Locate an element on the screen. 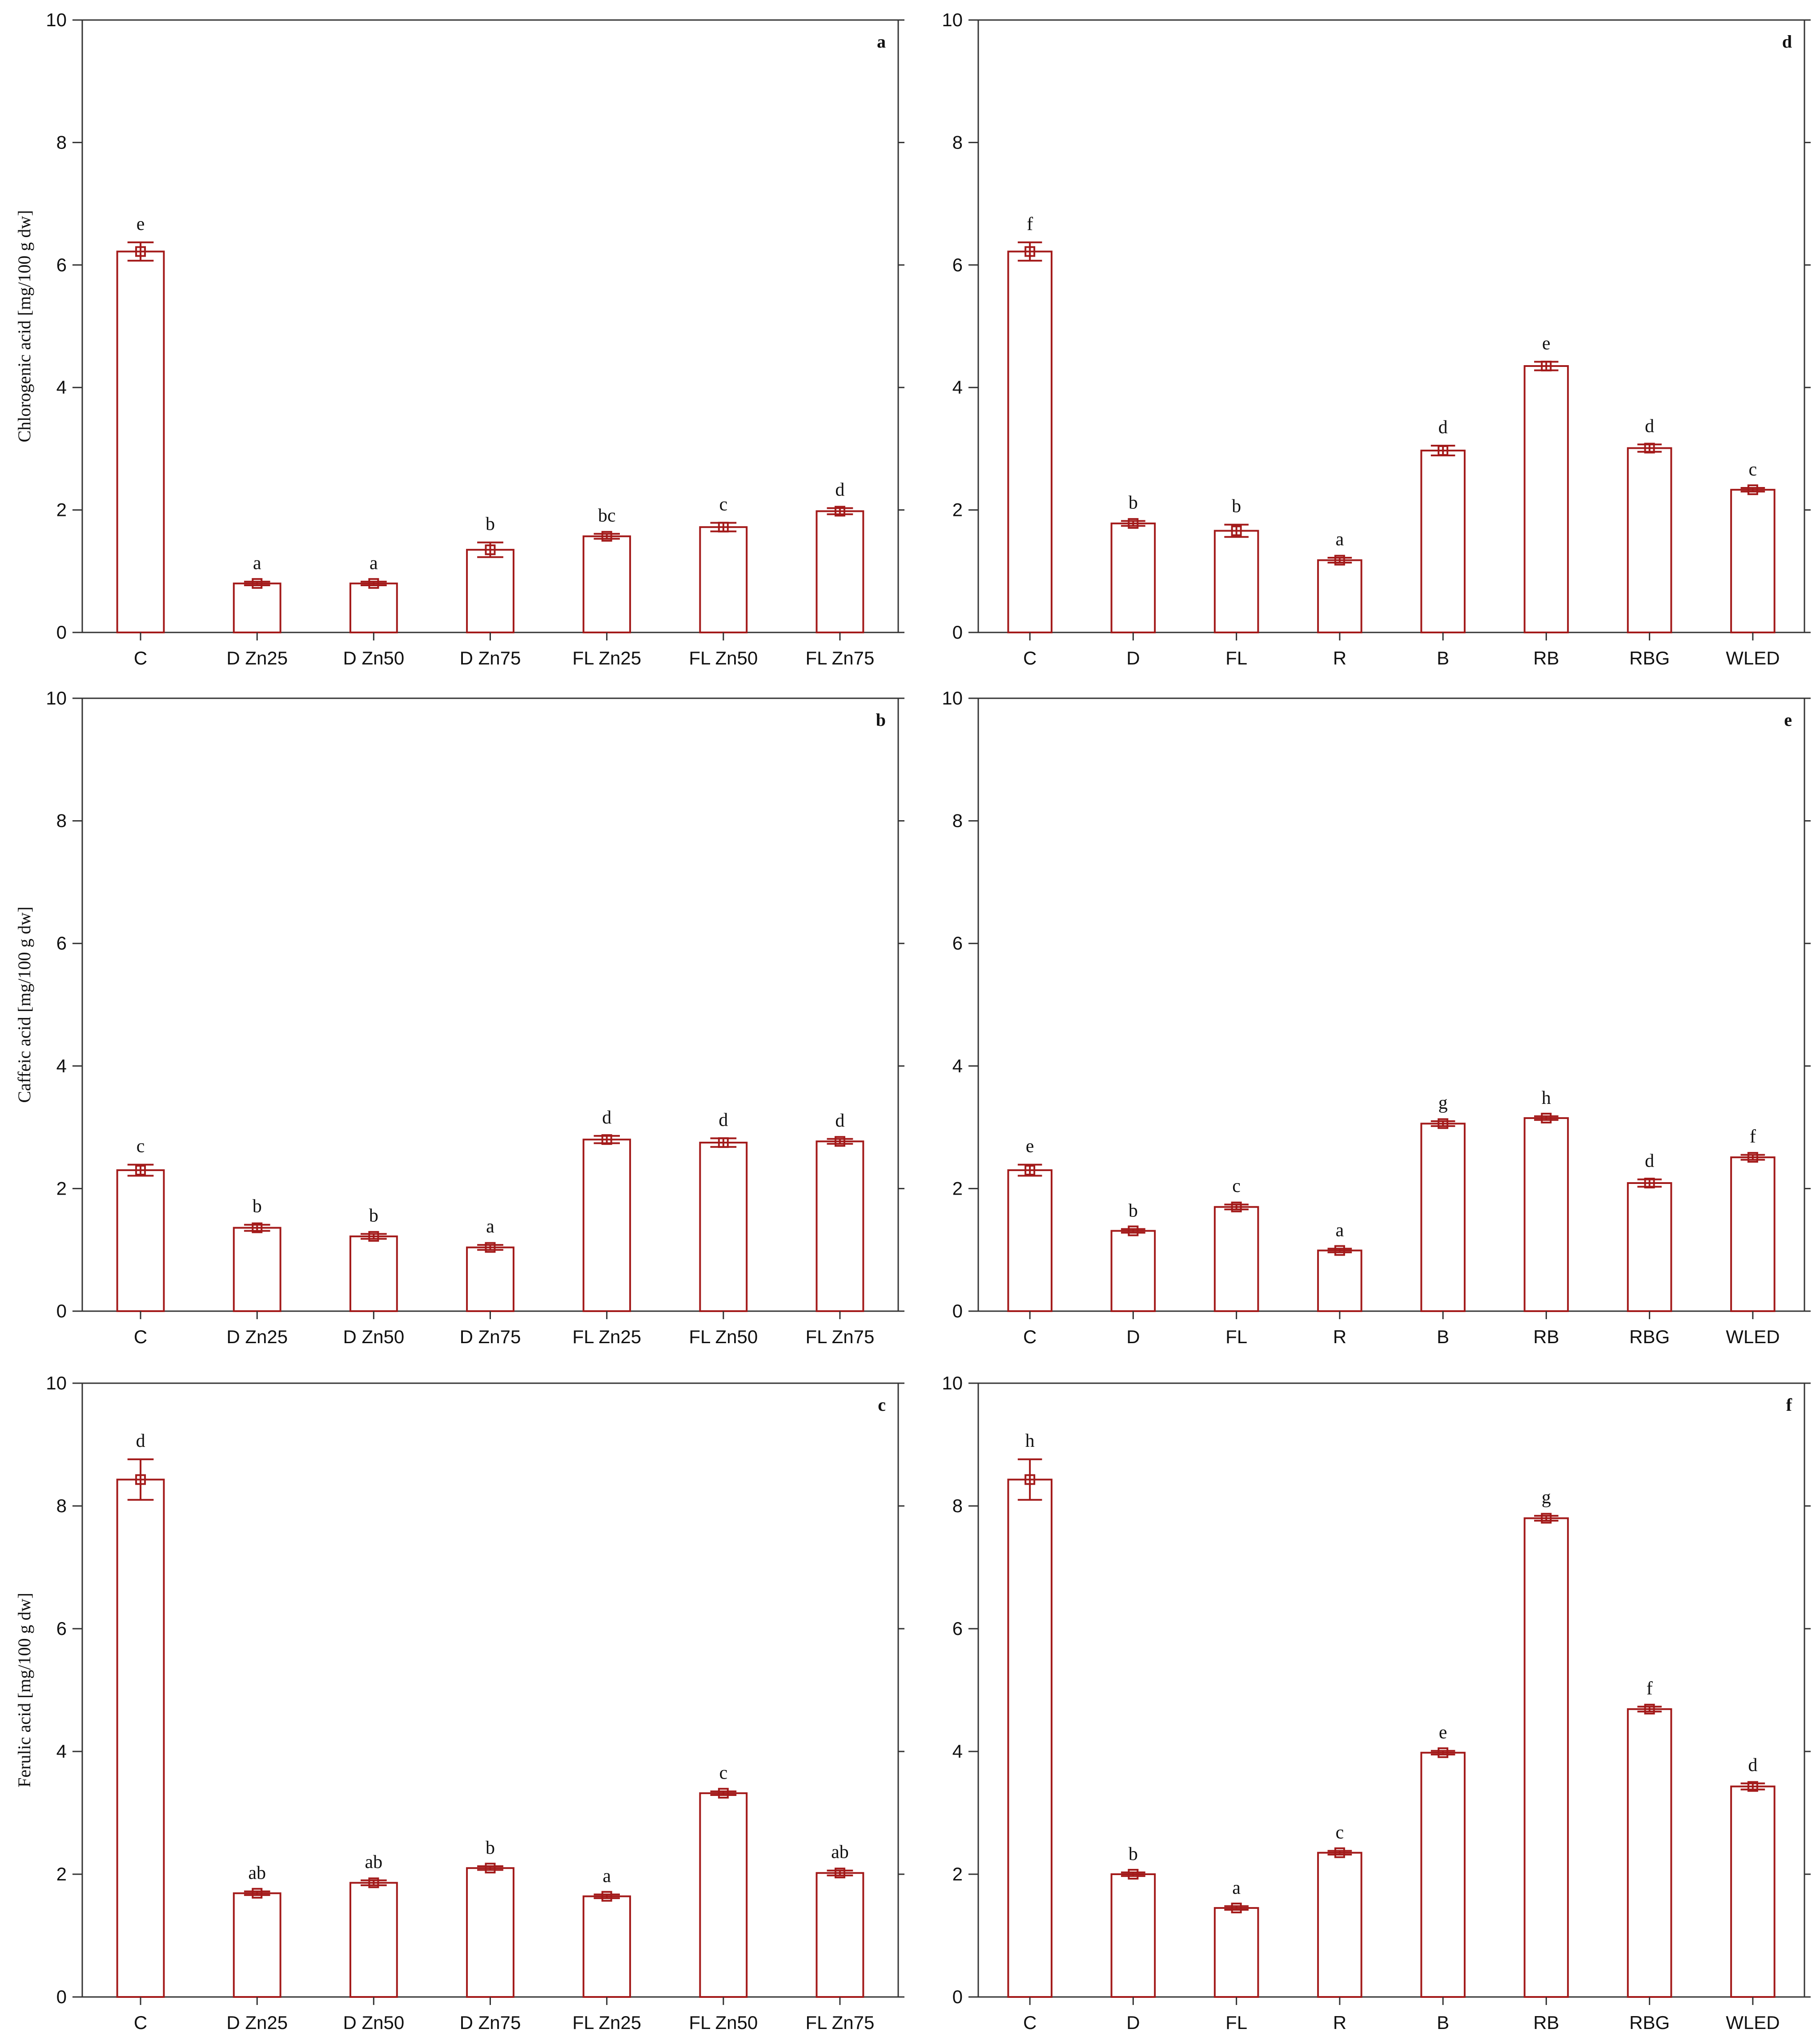  x-tick-label: FL Zn25 is located at coordinates (606, 658).